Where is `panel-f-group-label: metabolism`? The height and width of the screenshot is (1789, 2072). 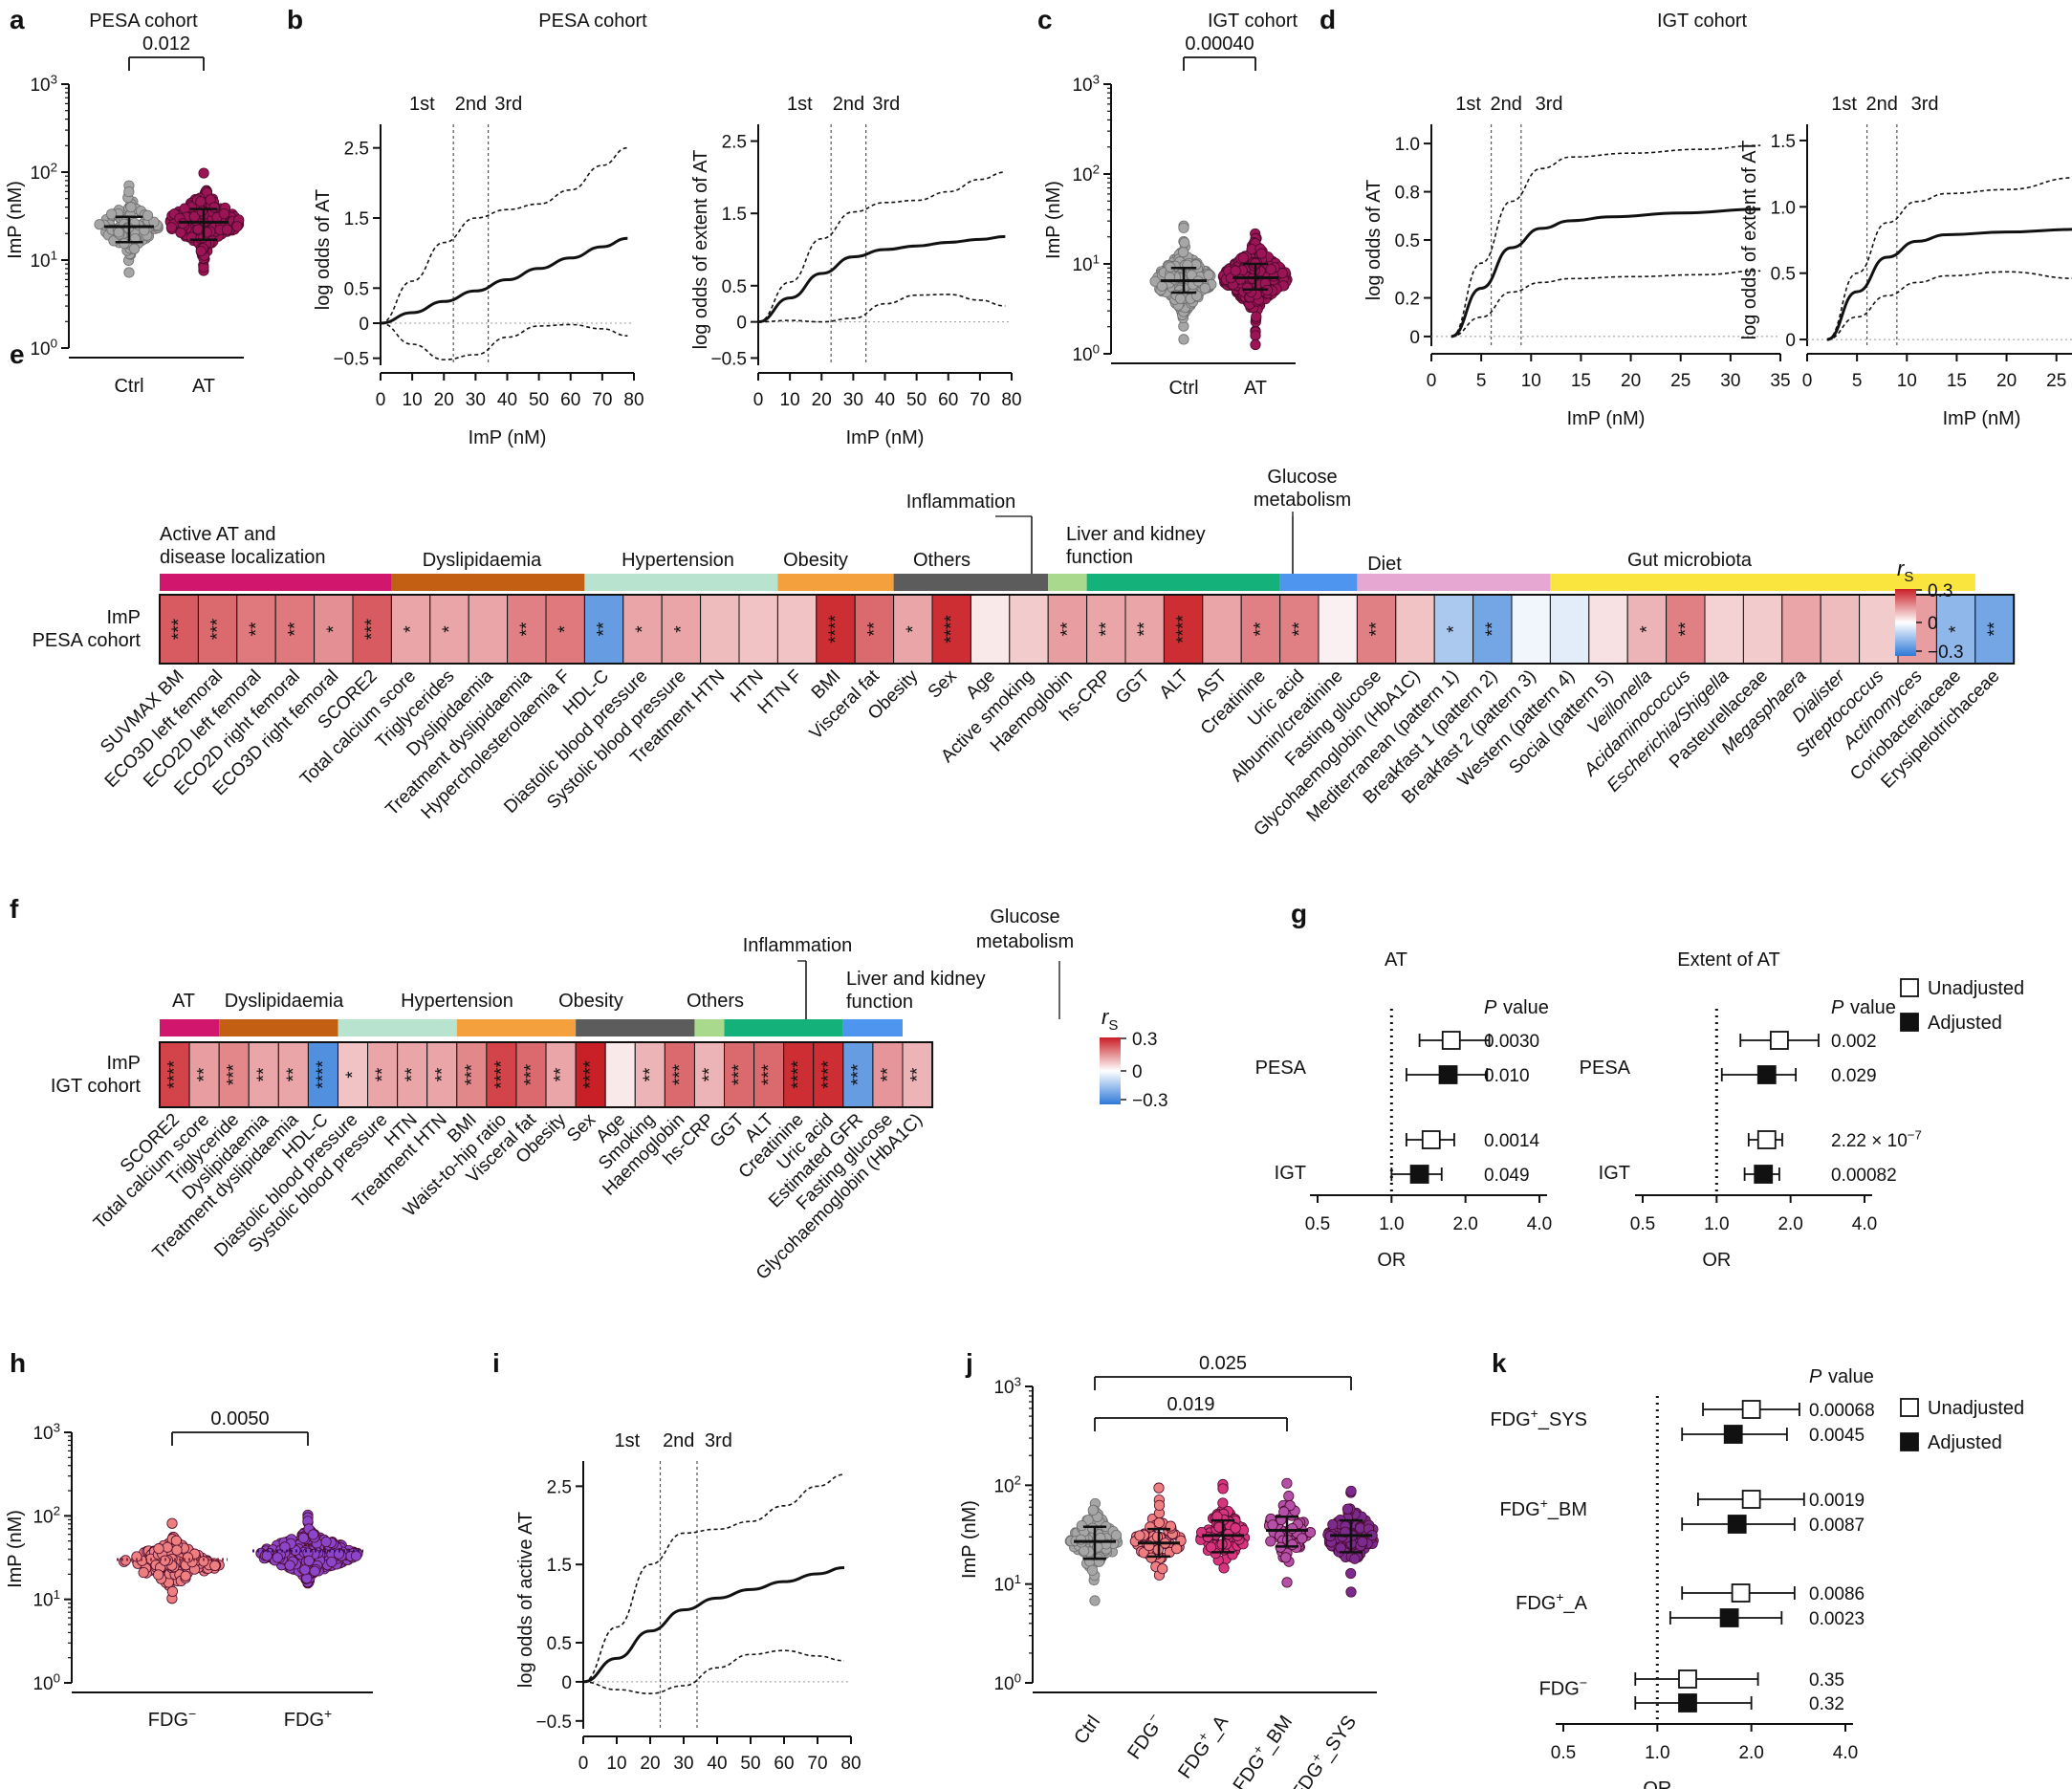
panel-f-group-label: metabolism is located at coordinates (1025, 941).